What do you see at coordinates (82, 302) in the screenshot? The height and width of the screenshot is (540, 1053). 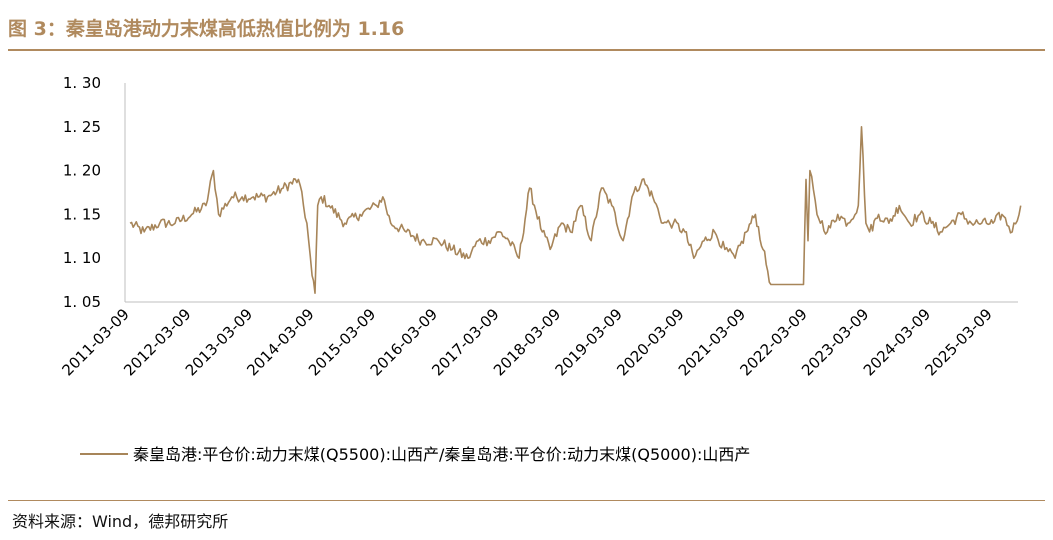 I see `y-tick-label: 1. 05` at bounding box center [82, 302].